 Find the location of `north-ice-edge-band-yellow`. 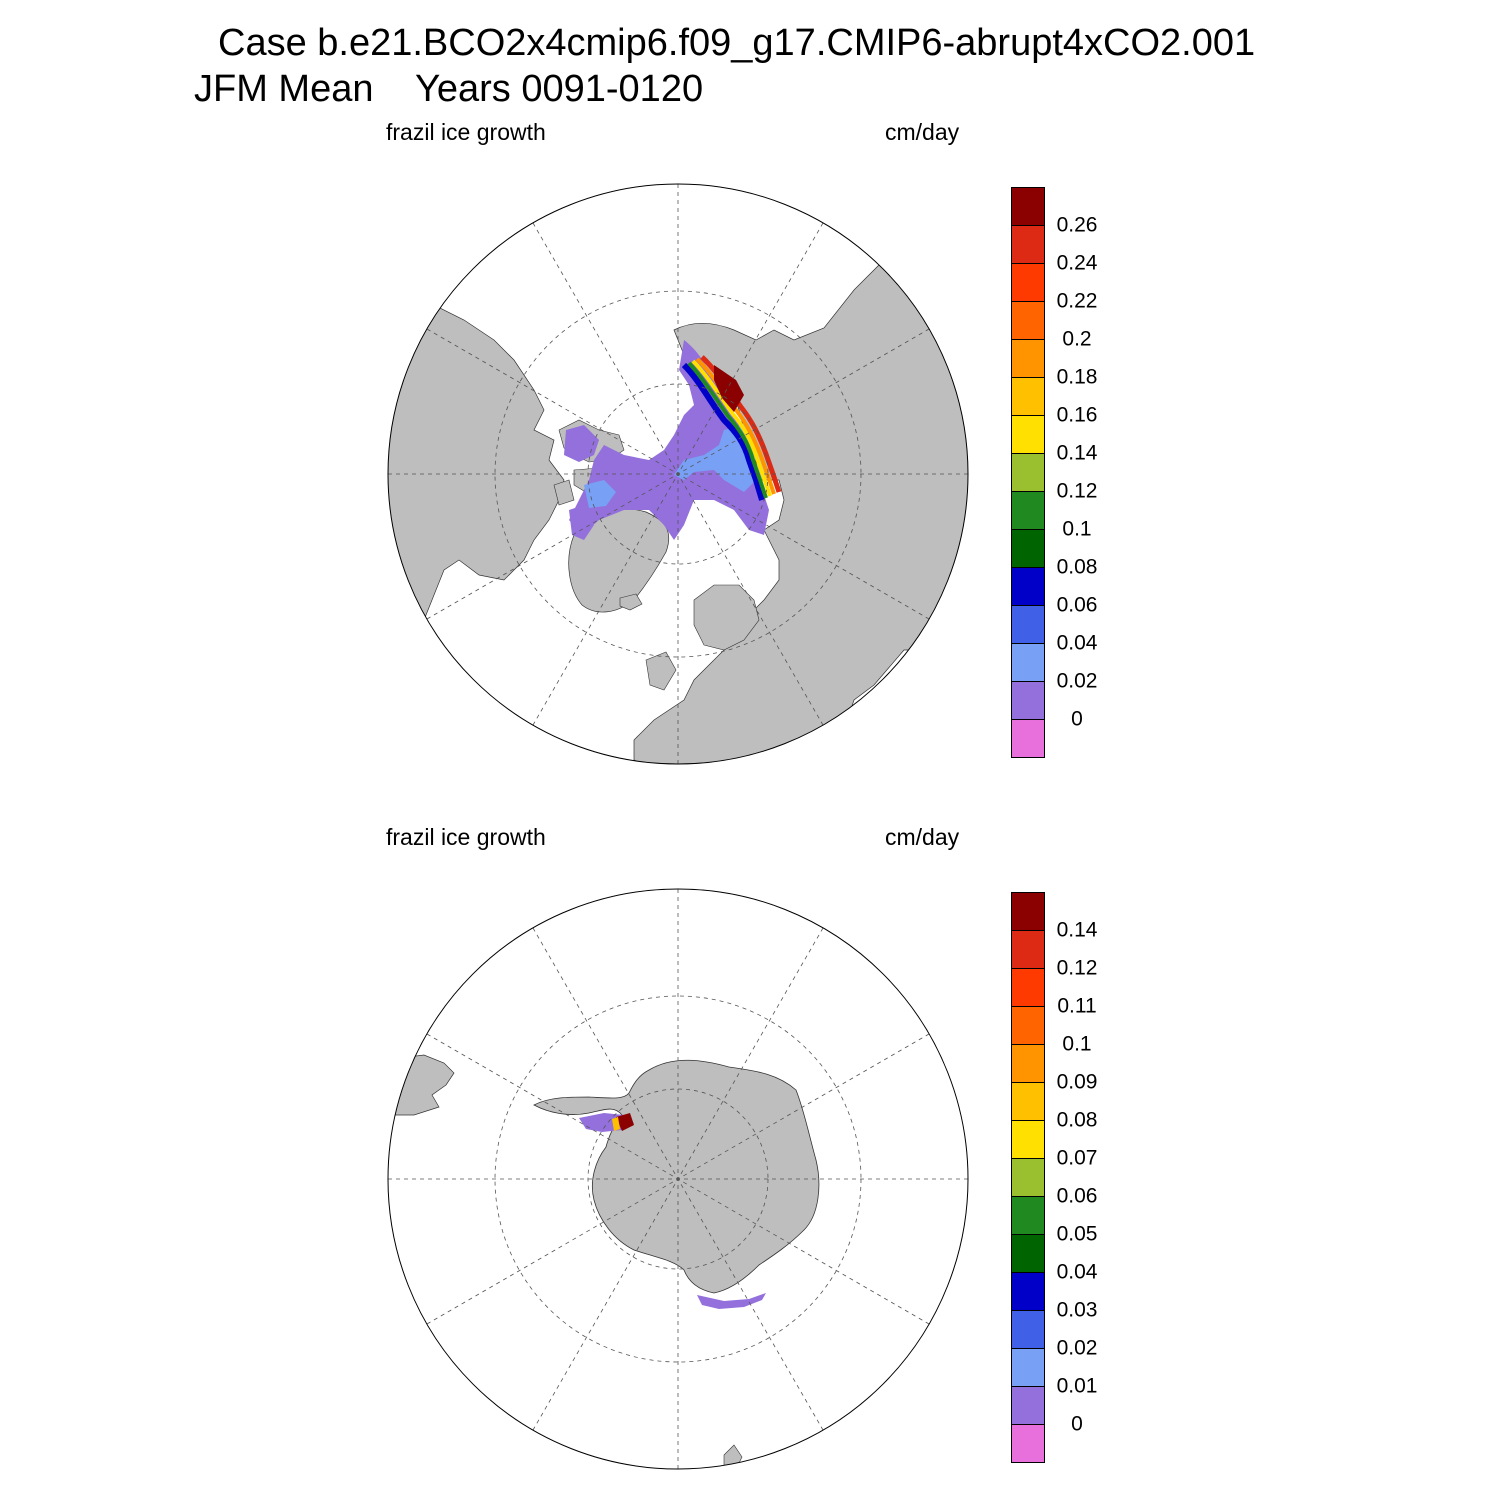

north-ice-edge-band-yellow is located at coordinates (731, 428).